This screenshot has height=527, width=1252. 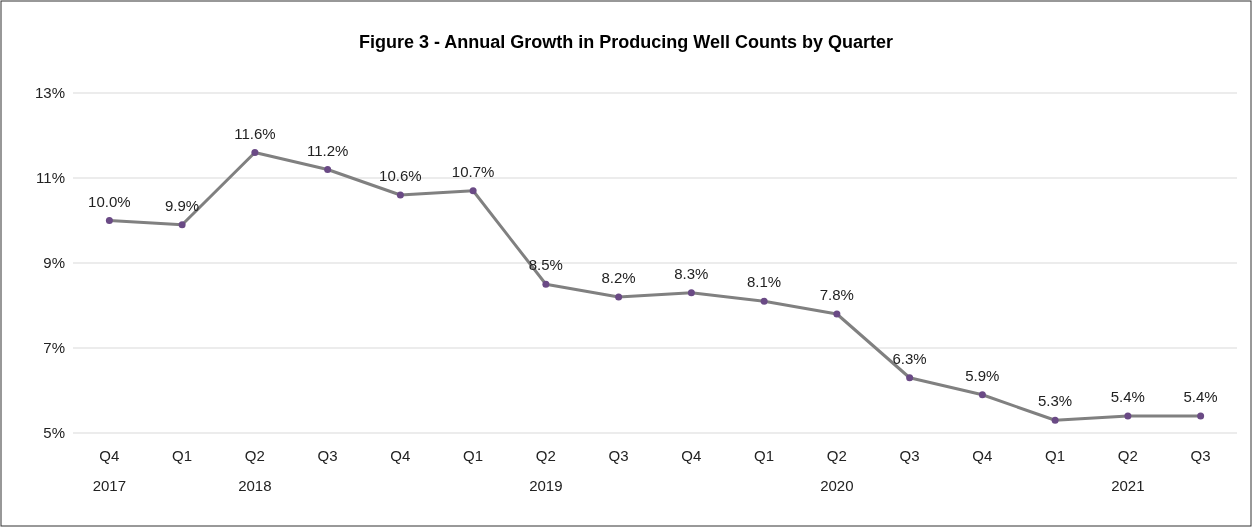 What do you see at coordinates (255, 133) in the screenshot?
I see `data-label: 11.6%` at bounding box center [255, 133].